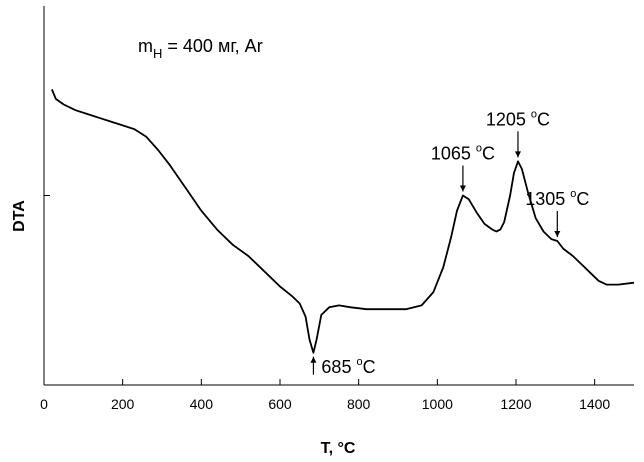 The height and width of the screenshot is (462, 644). I want to click on peak-annotation: 1305 oC, so click(557, 212).